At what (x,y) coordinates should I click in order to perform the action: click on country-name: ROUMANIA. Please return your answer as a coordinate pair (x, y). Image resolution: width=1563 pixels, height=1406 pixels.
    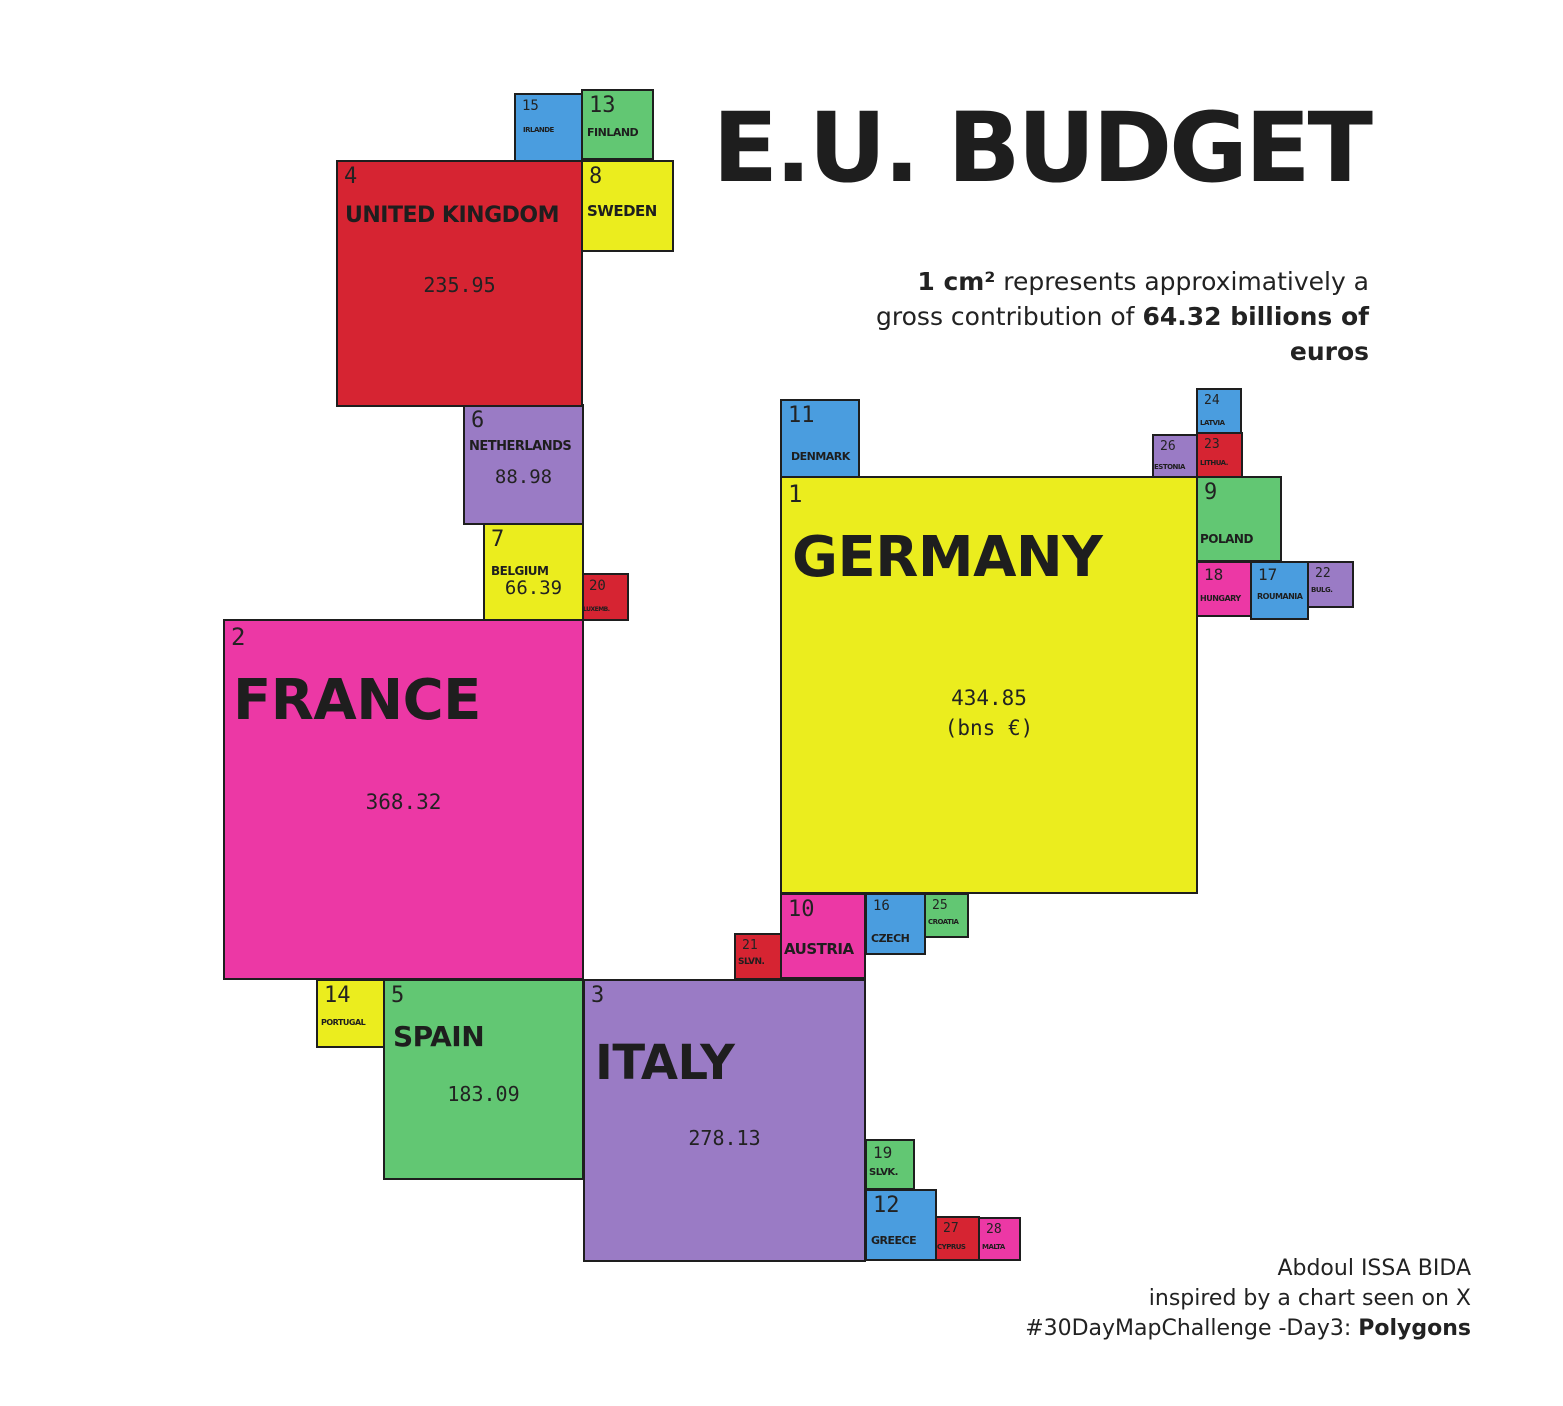
    Looking at the image, I should click on (1280, 596).